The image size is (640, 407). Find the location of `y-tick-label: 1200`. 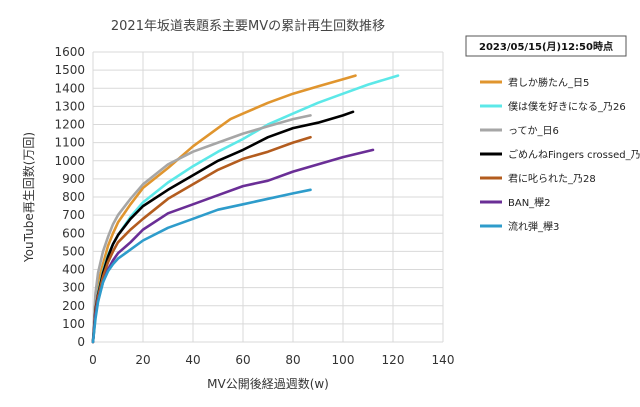

y-tick-label: 1200 is located at coordinates (69, 125).